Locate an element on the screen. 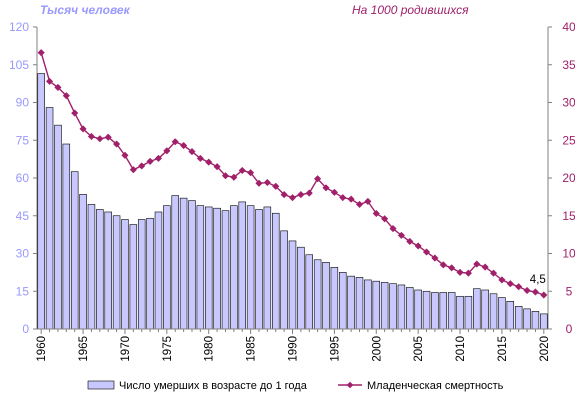 The height and width of the screenshot is (405, 575). x-axis-tick-label: 1965 is located at coordinates (84, 349).